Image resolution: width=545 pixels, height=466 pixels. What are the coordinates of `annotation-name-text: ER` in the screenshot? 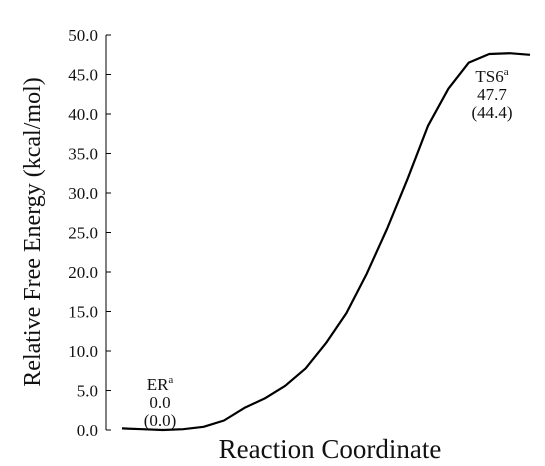 It's located at (158, 384).